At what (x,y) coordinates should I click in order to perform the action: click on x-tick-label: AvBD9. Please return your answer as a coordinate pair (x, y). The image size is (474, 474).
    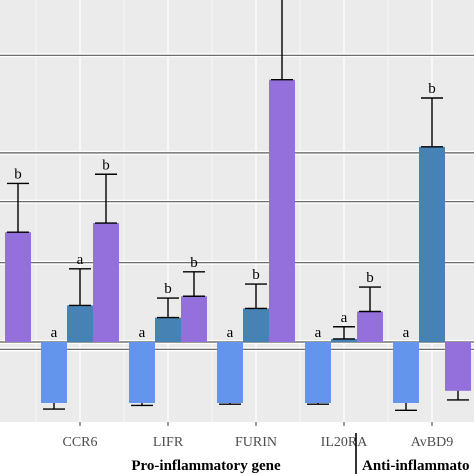
    Looking at the image, I should click on (432, 442).